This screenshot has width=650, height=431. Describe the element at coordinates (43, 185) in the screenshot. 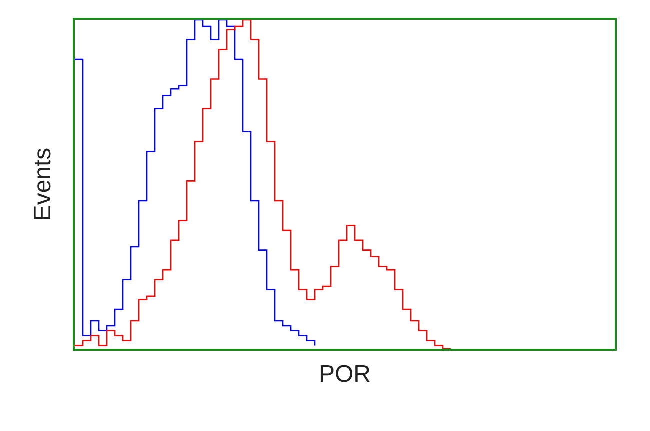

I see `y-axis-title: Events` at that location.